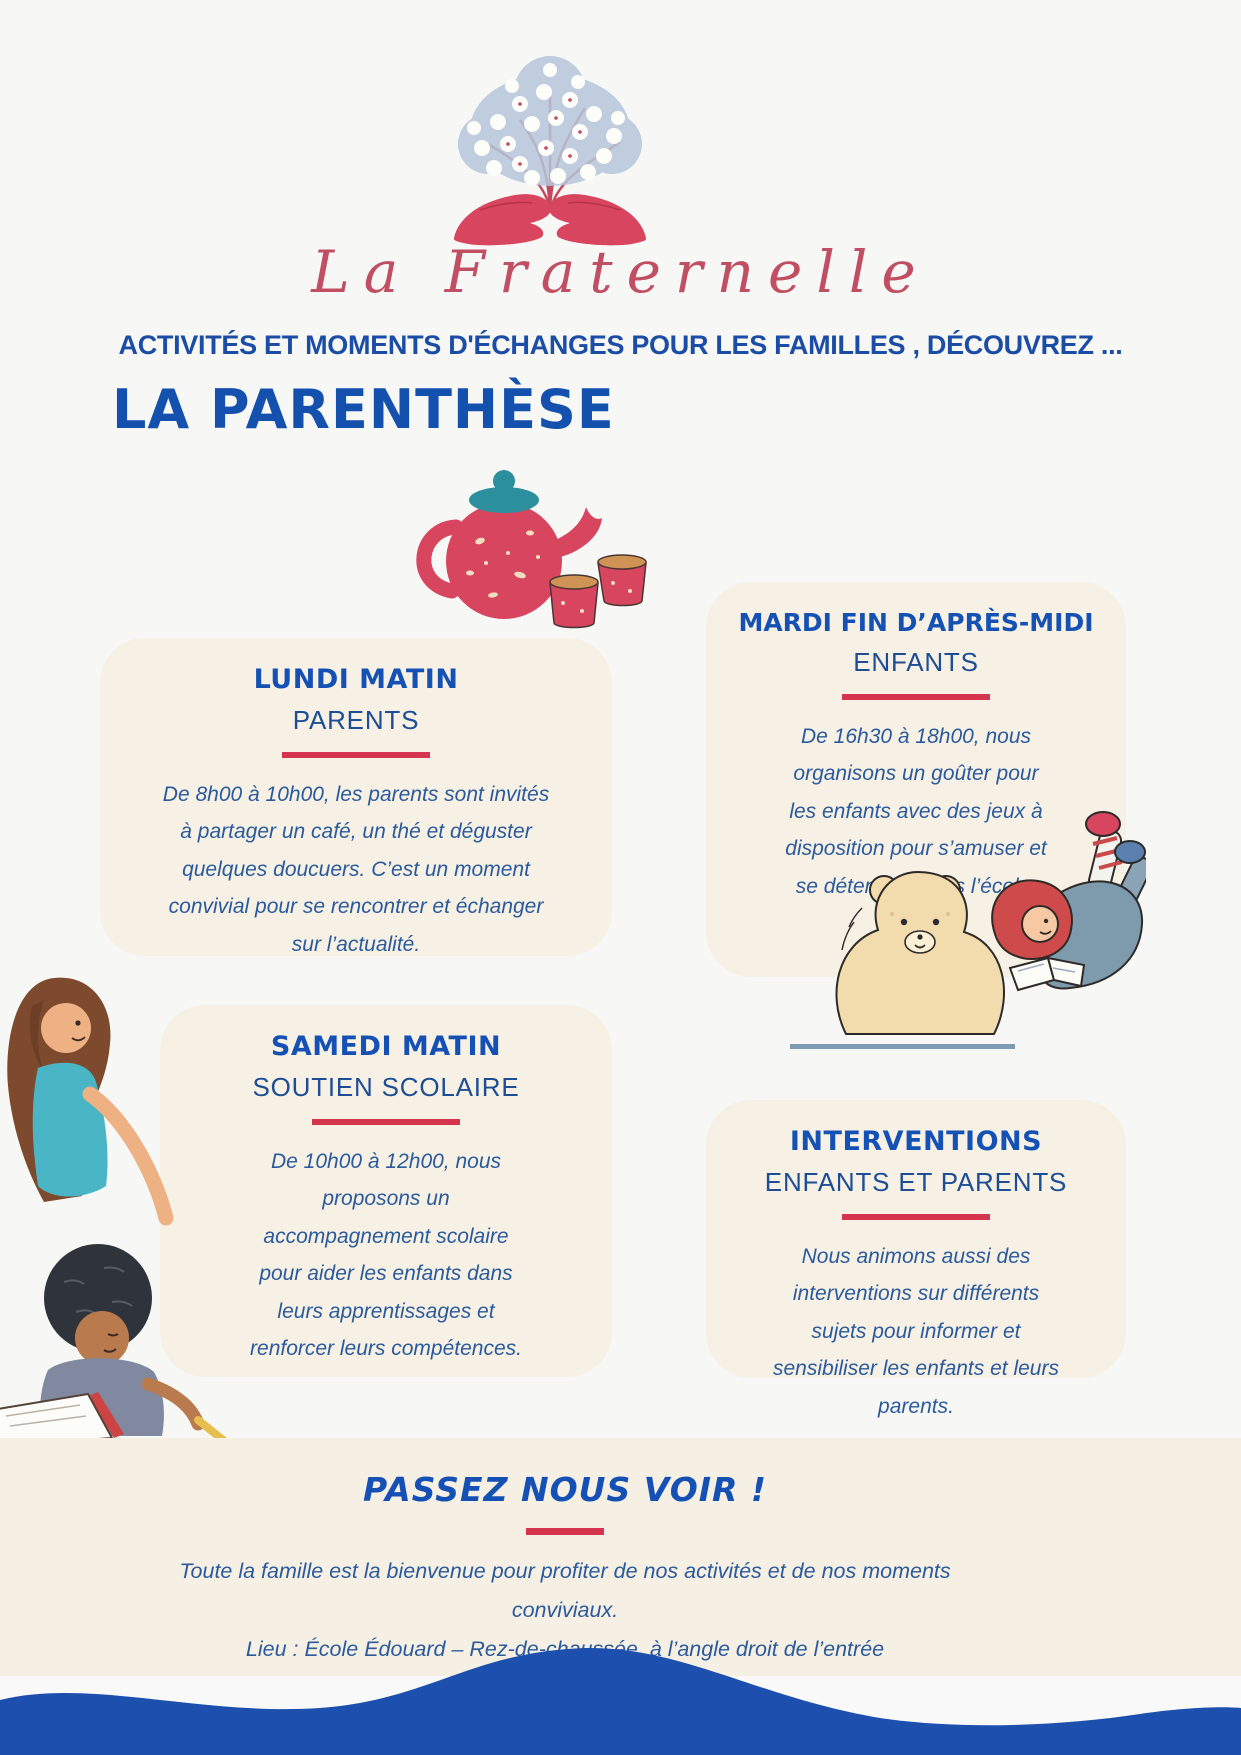  I want to click on blossom-tree-in-hands-illustration, so click(550, 150).